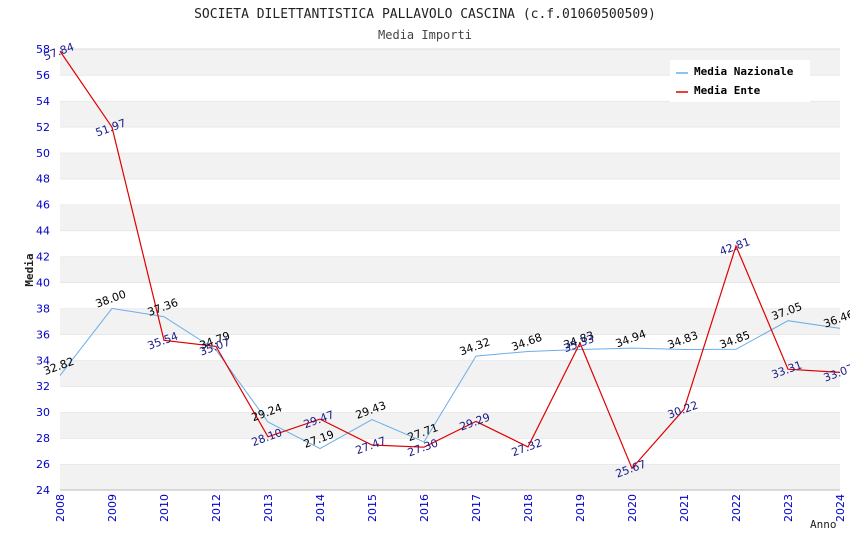  What do you see at coordinates (823, 524) in the screenshot?
I see `x-axis-label: Anno` at bounding box center [823, 524].